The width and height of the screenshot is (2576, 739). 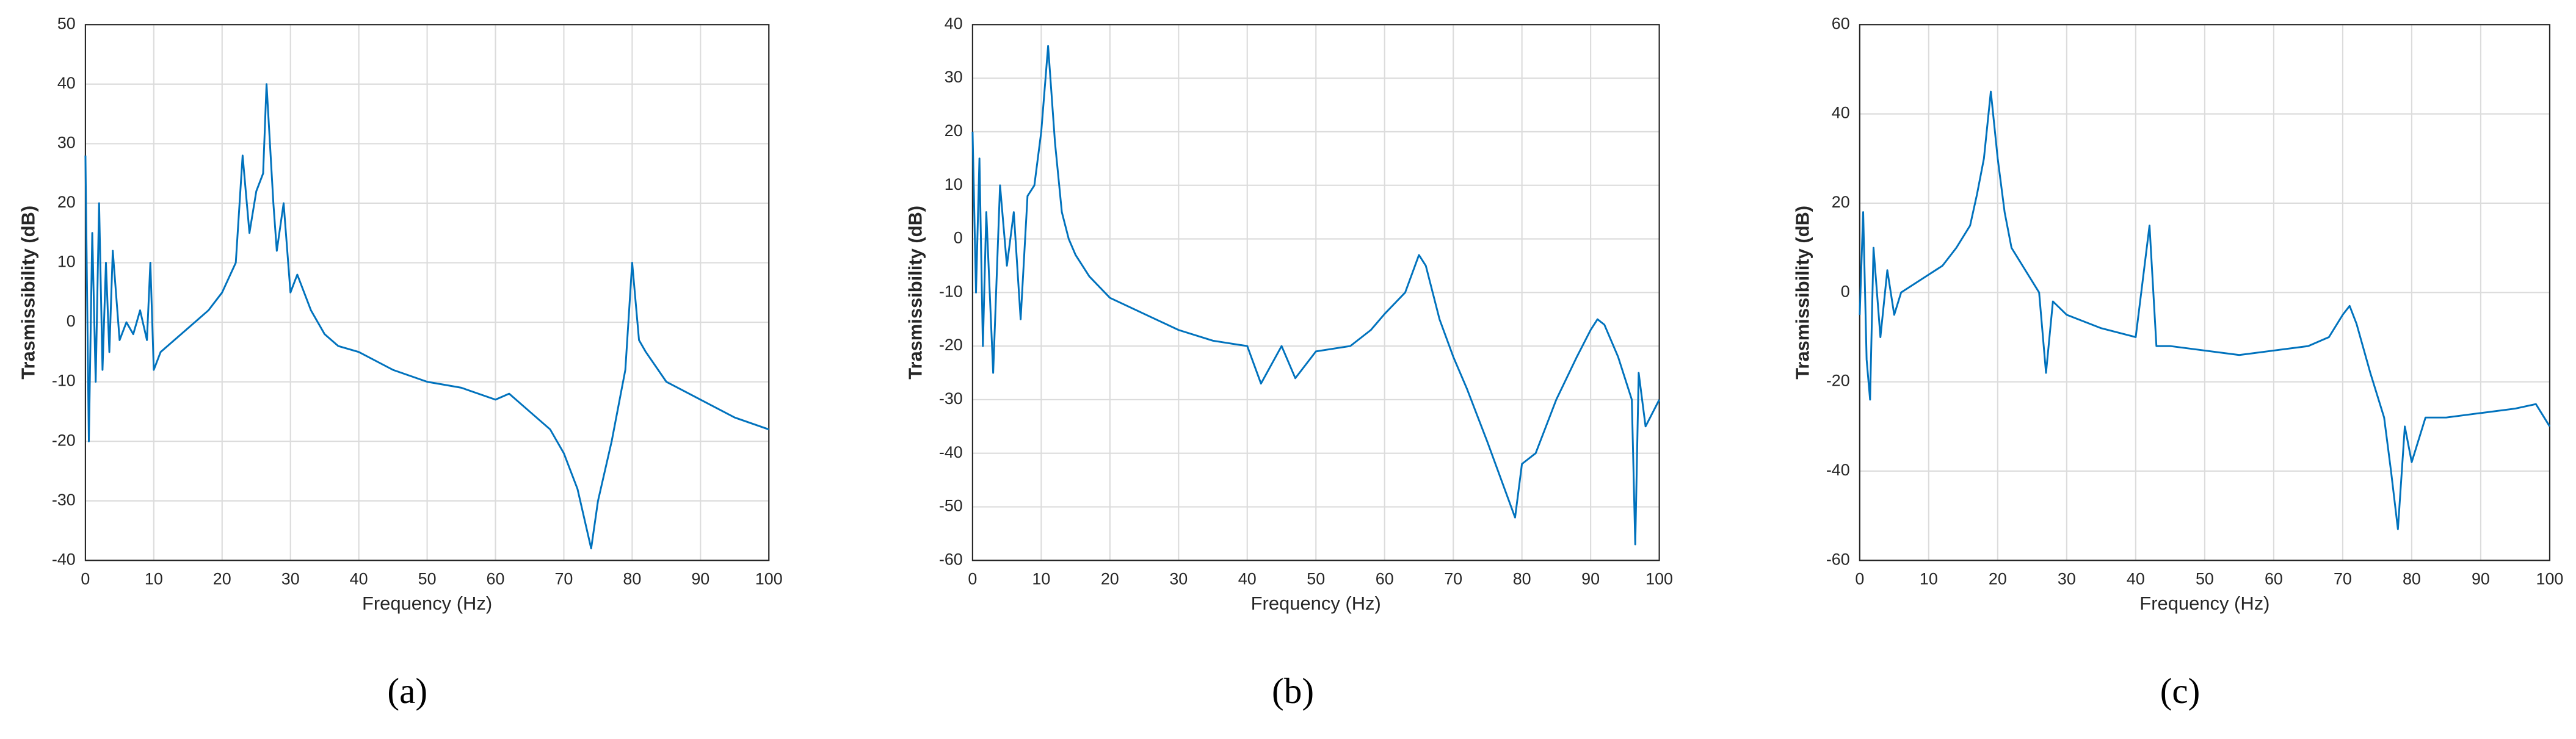 I want to click on caption: (c), so click(x=2180, y=691).